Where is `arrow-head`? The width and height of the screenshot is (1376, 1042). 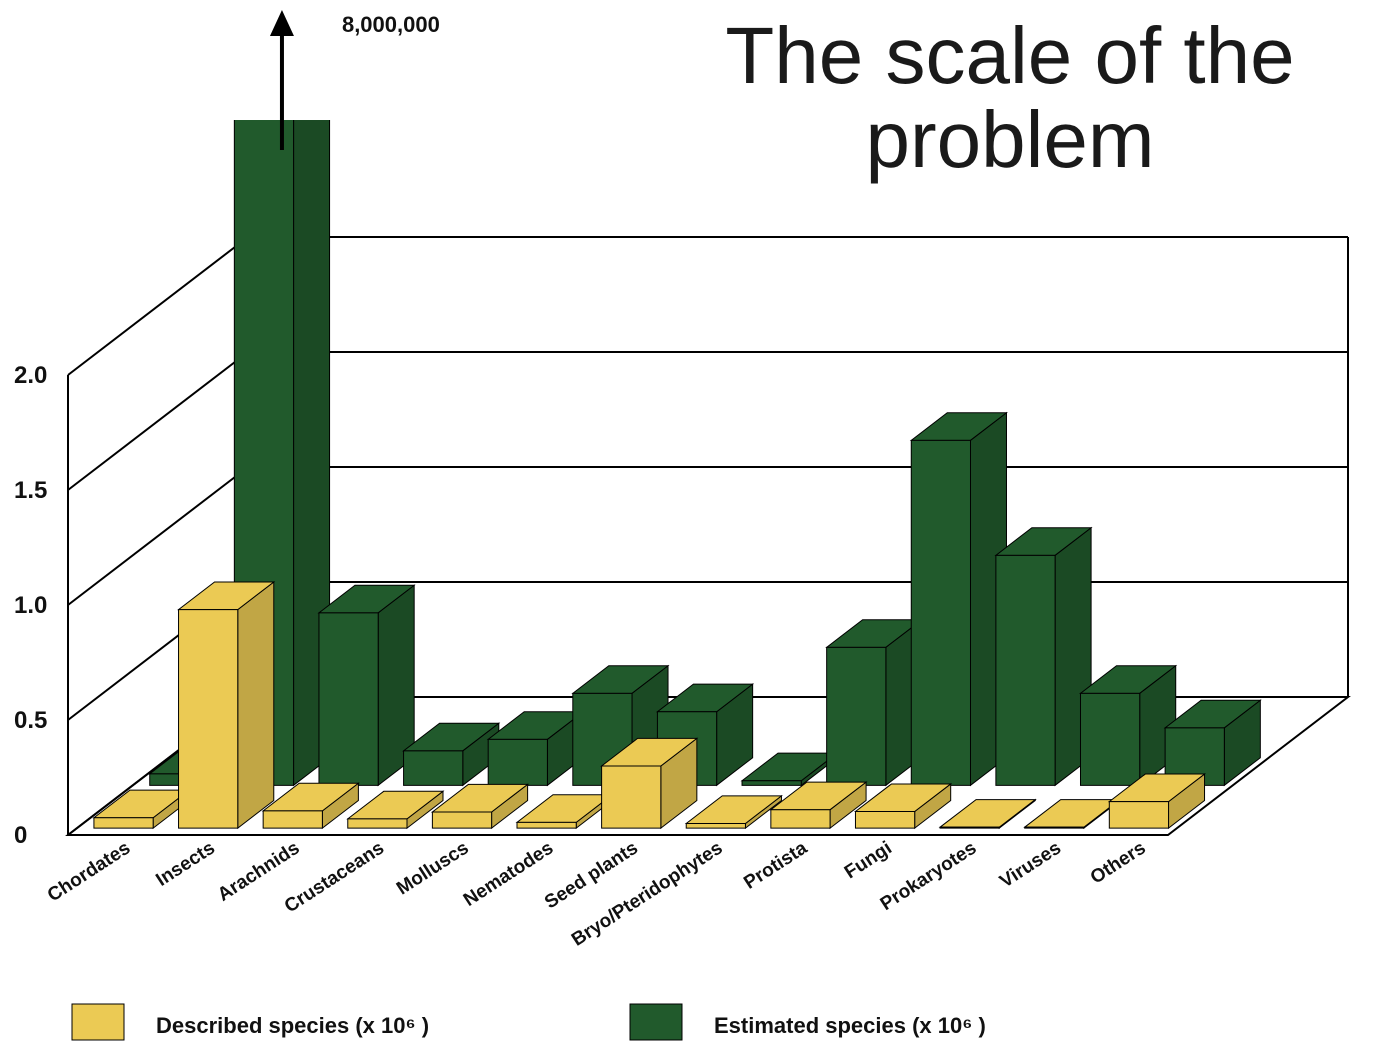 arrow-head is located at coordinates (281, 23).